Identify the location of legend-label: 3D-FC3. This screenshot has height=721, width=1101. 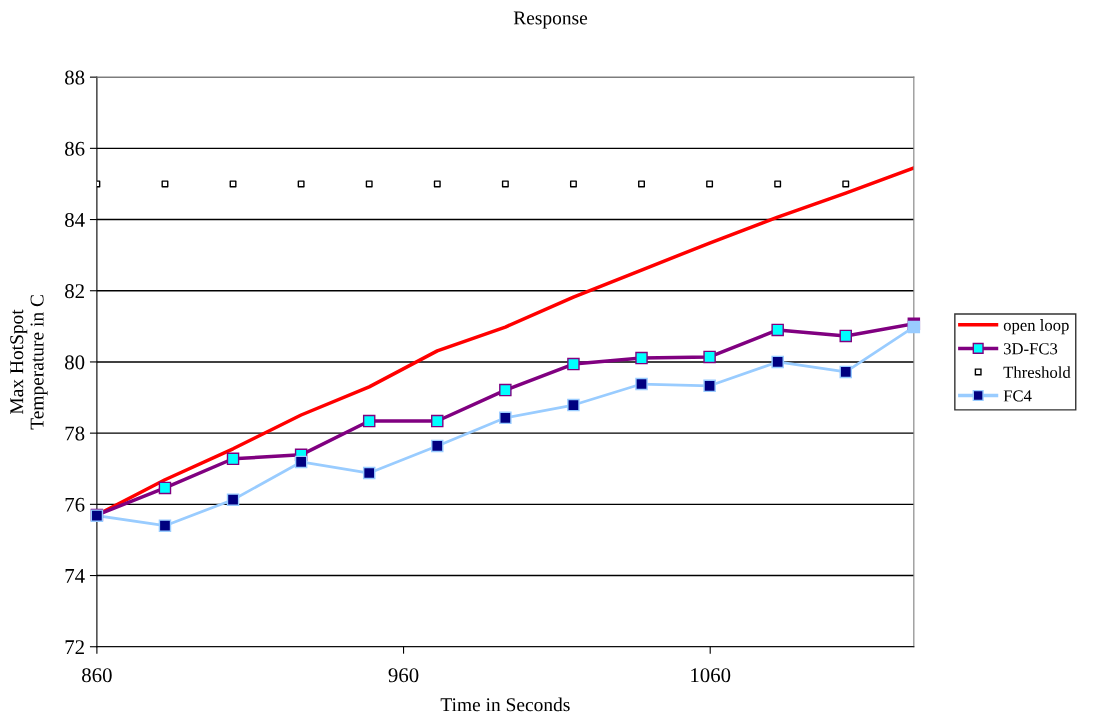
(1030, 349).